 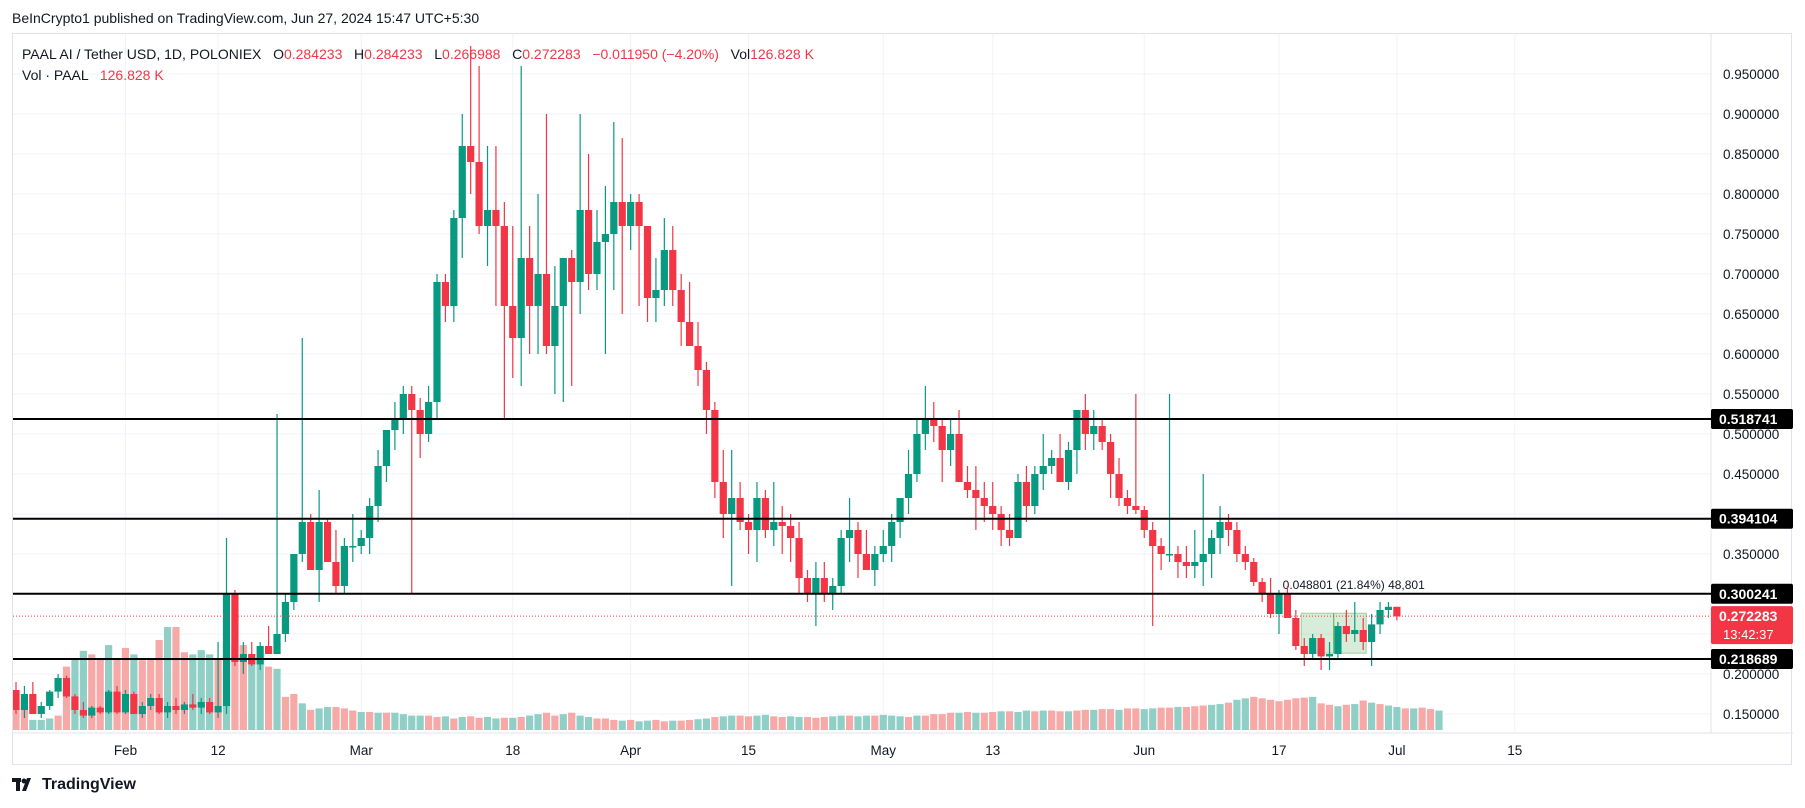 What do you see at coordinates (992, 750) in the screenshot?
I see `time-tick-label: 13` at bounding box center [992, 750].